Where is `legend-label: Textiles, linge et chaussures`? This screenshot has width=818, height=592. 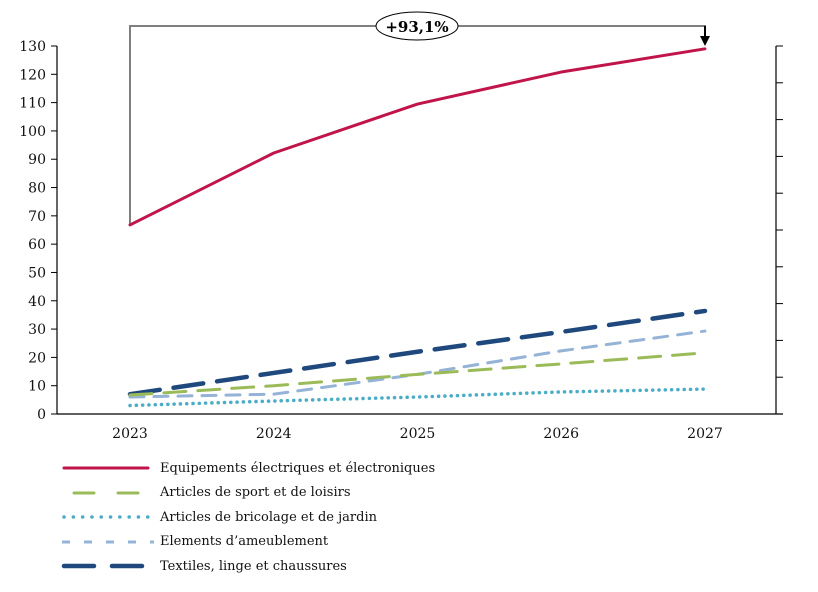 legend-label: Textiles, linge et chaussures is located at coordinates (253, 566).